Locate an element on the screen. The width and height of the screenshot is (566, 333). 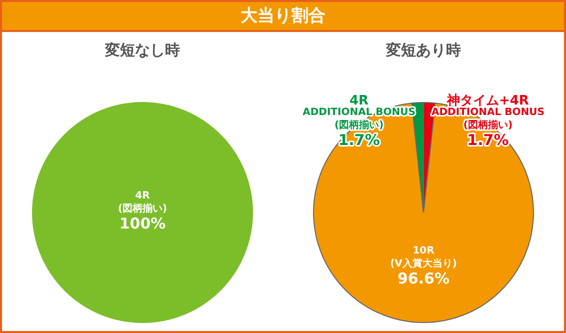
data-label: 100% is located at coordinates (142, 223).